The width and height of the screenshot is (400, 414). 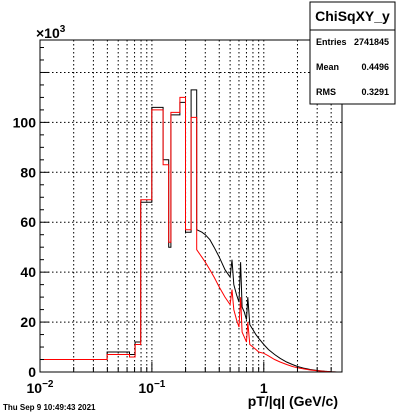 What do you see at coordinates (28, 272) in the screenshot?
I see `y-tick-label: 40` at bounding box center [28, 272].